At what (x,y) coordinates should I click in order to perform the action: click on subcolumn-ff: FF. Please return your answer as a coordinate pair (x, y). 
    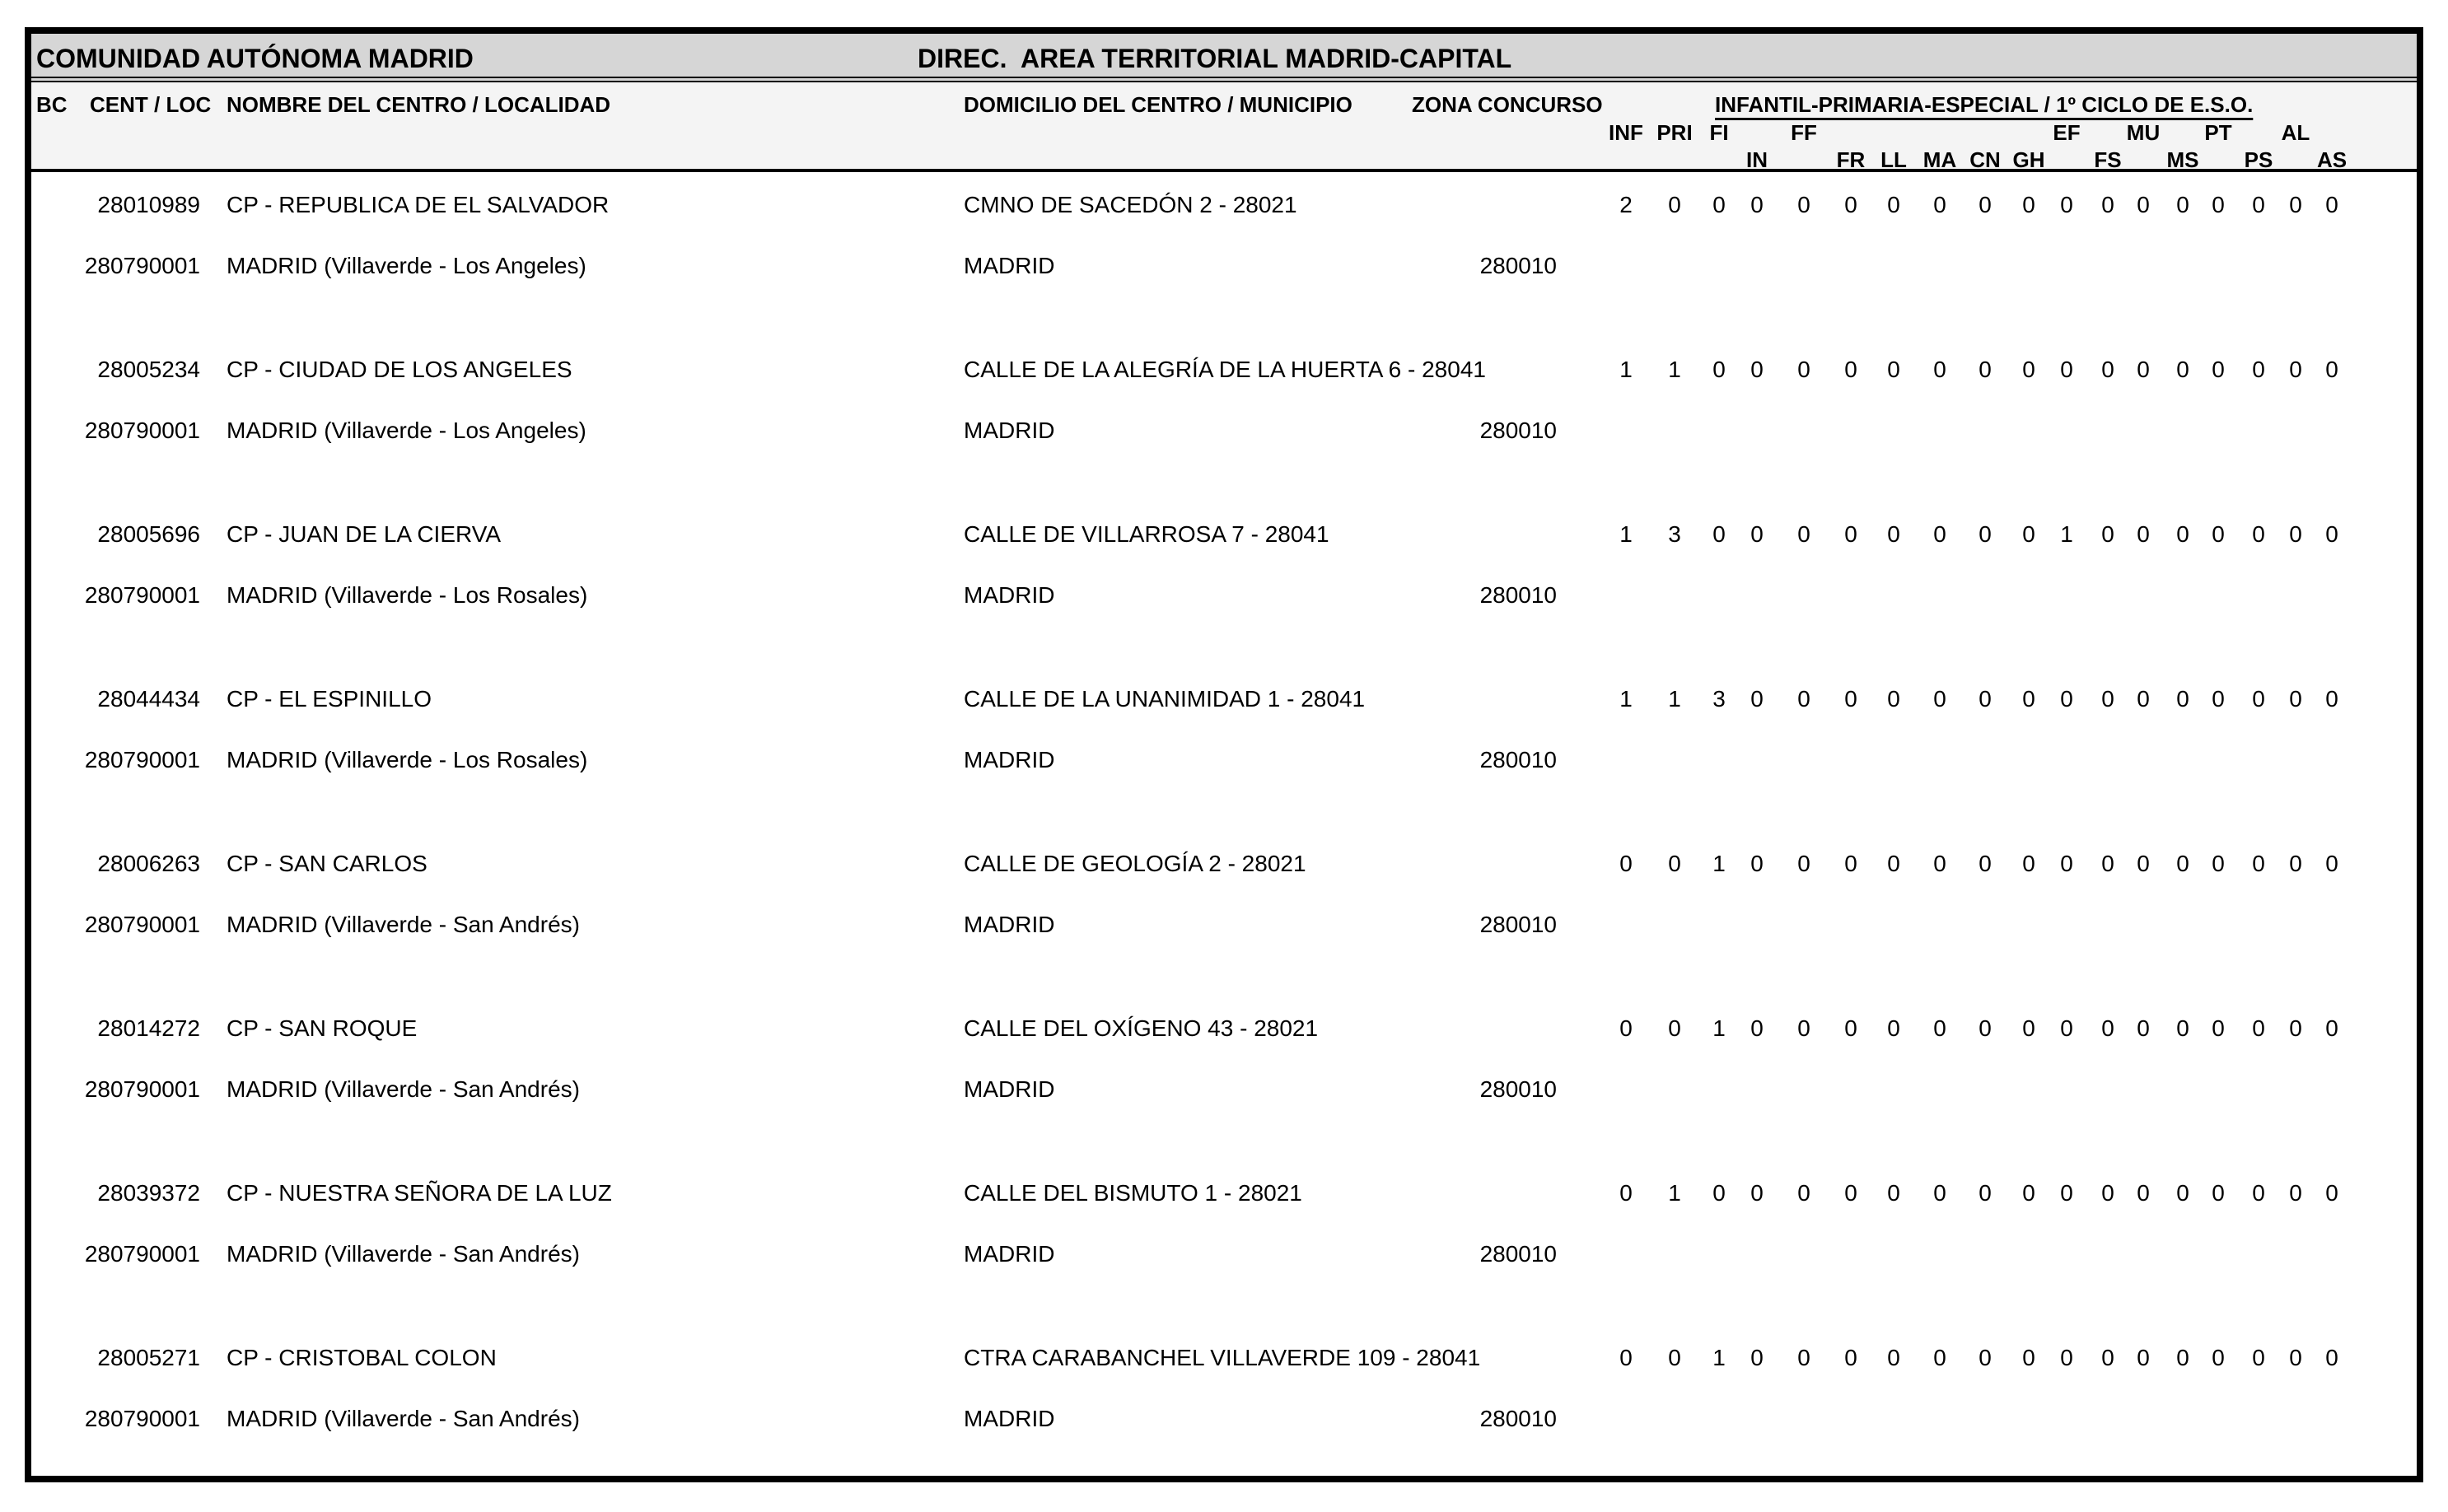
    Looking at the image, I should click on (1804, 132).